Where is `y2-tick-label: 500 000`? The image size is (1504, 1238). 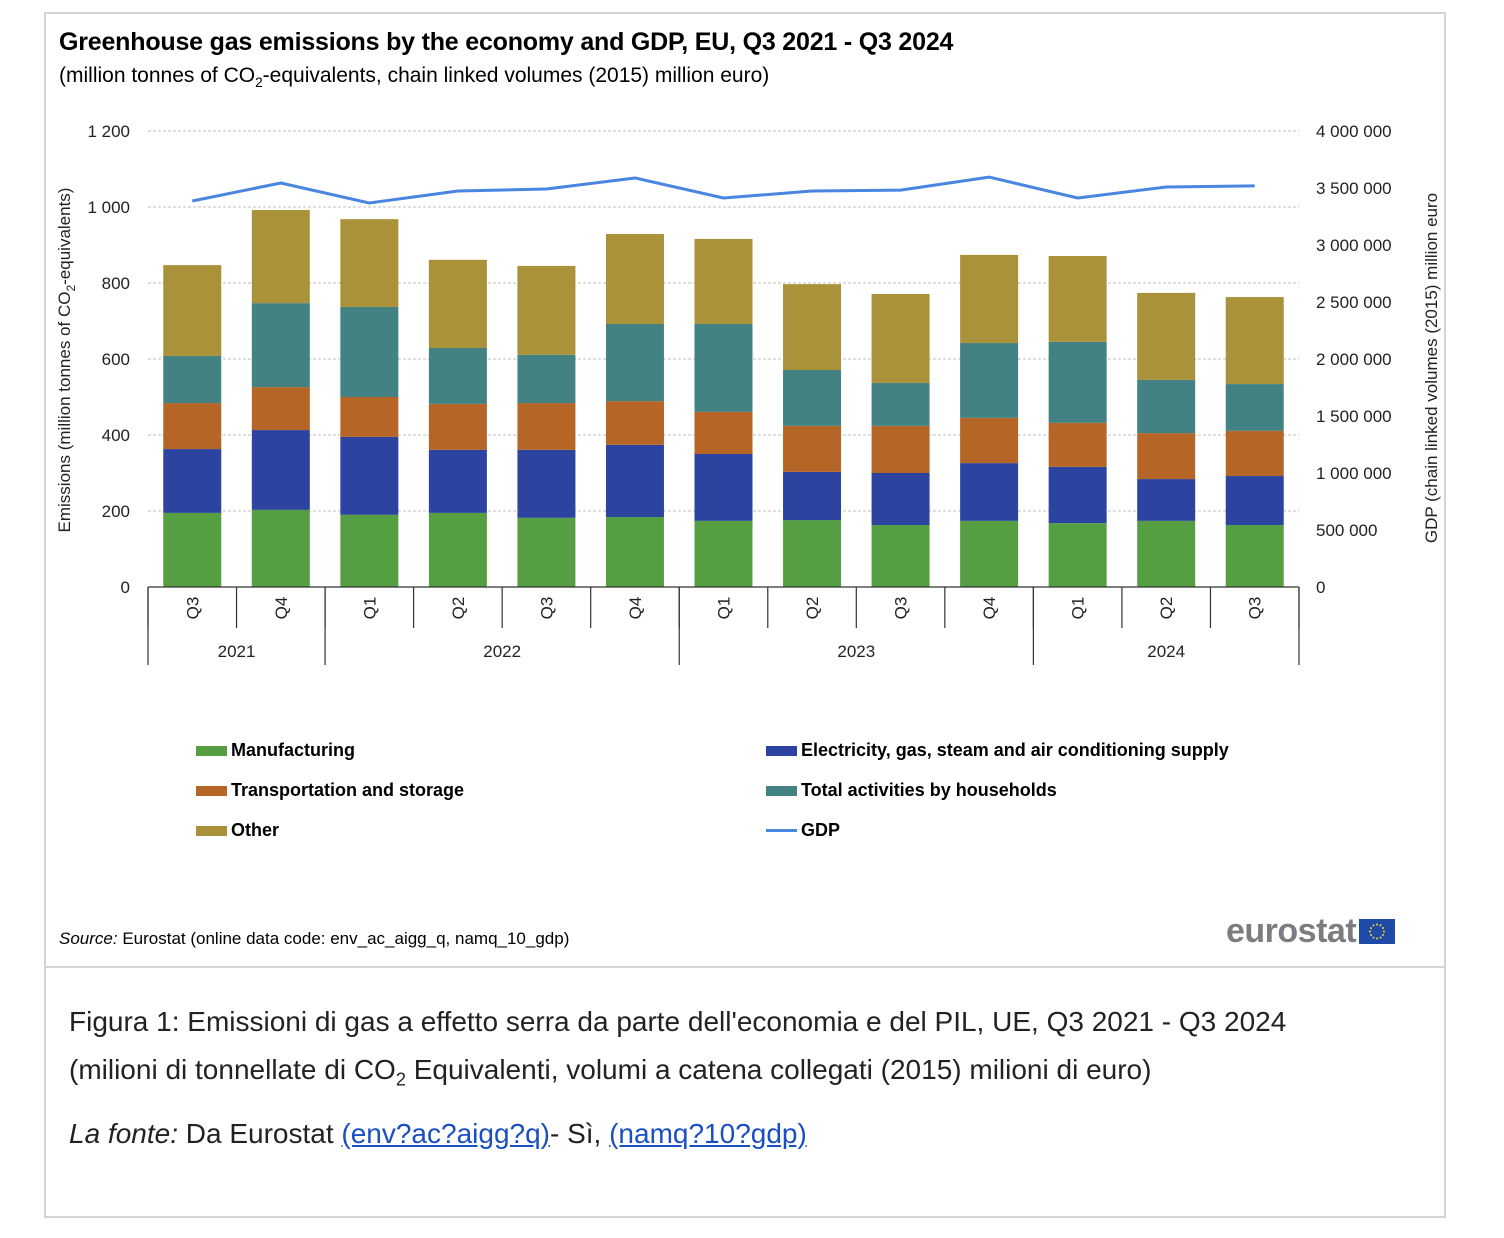
y2-tick-label: 500 000 is located at coordinates (1346, 530).